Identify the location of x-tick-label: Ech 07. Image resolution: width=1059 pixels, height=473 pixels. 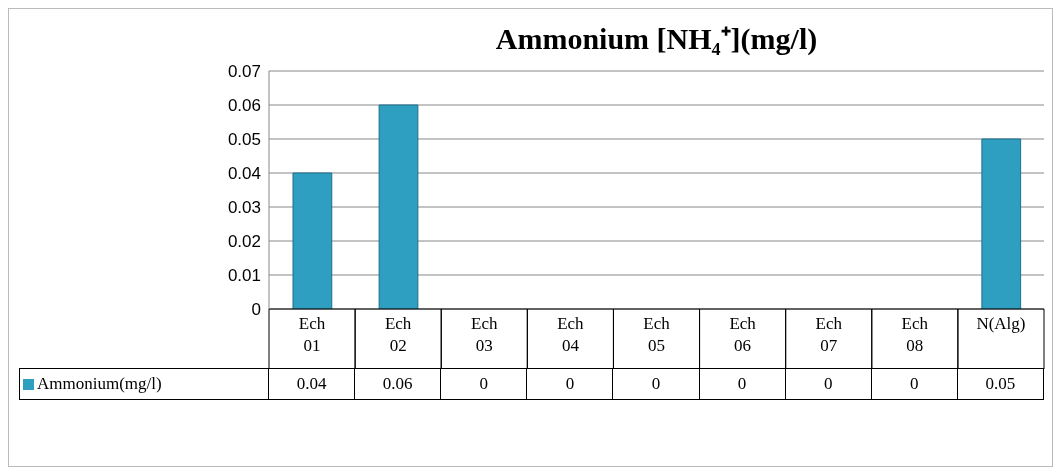
(829, 334).